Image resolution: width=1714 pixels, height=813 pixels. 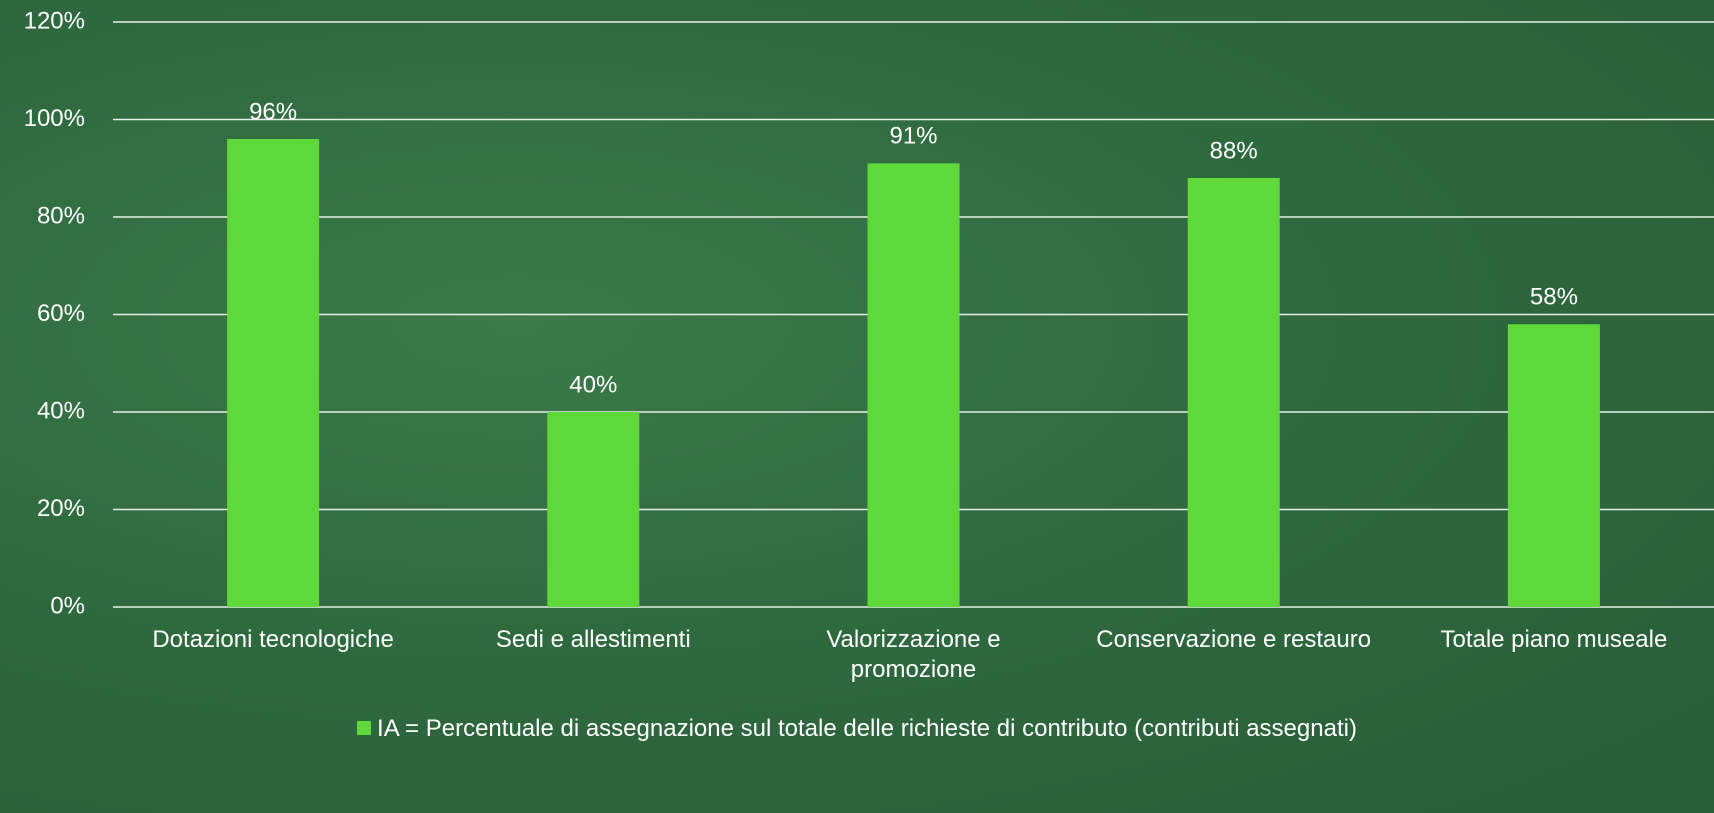 What do you see at coordinates (364, 728) in the screenshot?
I see `legend-swatch` at bounding box center [364, 728].